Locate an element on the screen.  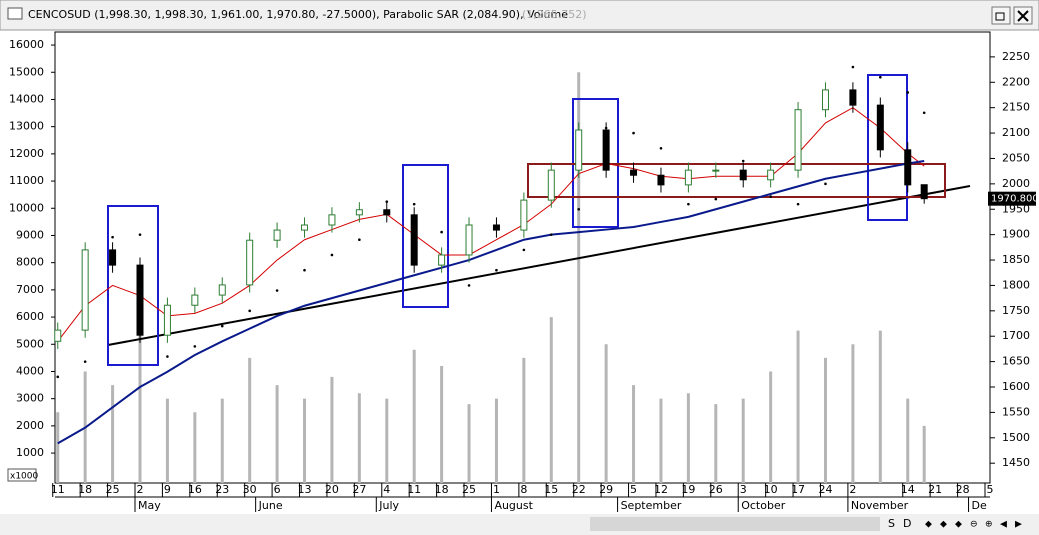
month-label: November is located at coordinates (880, 505).